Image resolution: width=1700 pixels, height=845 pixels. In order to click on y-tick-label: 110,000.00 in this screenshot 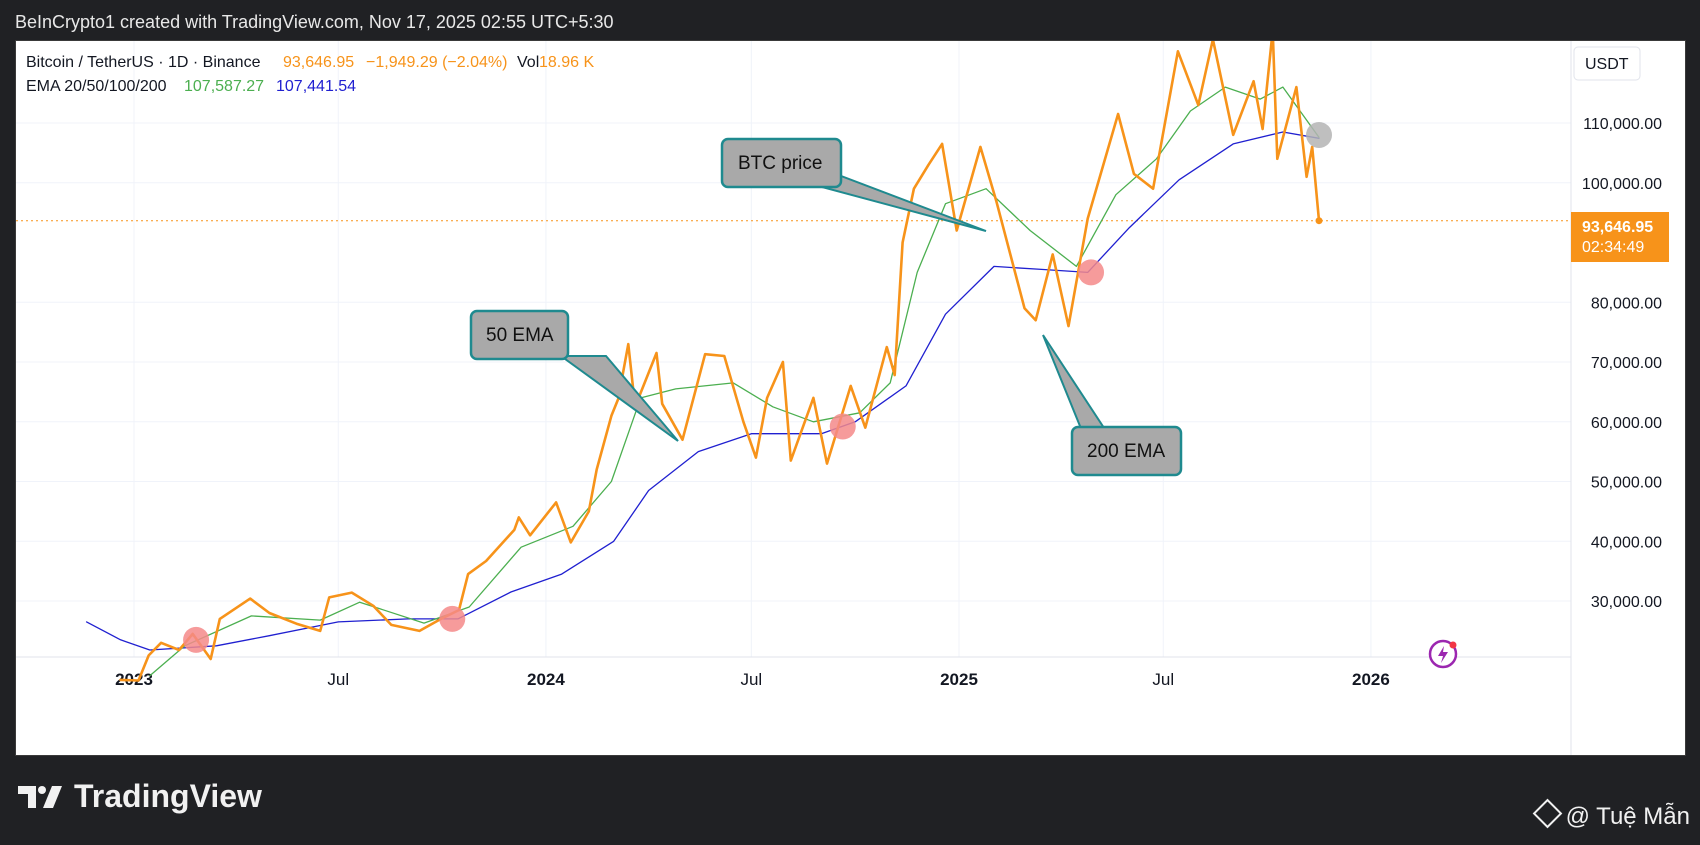, I will do `click(1622, 124)`.